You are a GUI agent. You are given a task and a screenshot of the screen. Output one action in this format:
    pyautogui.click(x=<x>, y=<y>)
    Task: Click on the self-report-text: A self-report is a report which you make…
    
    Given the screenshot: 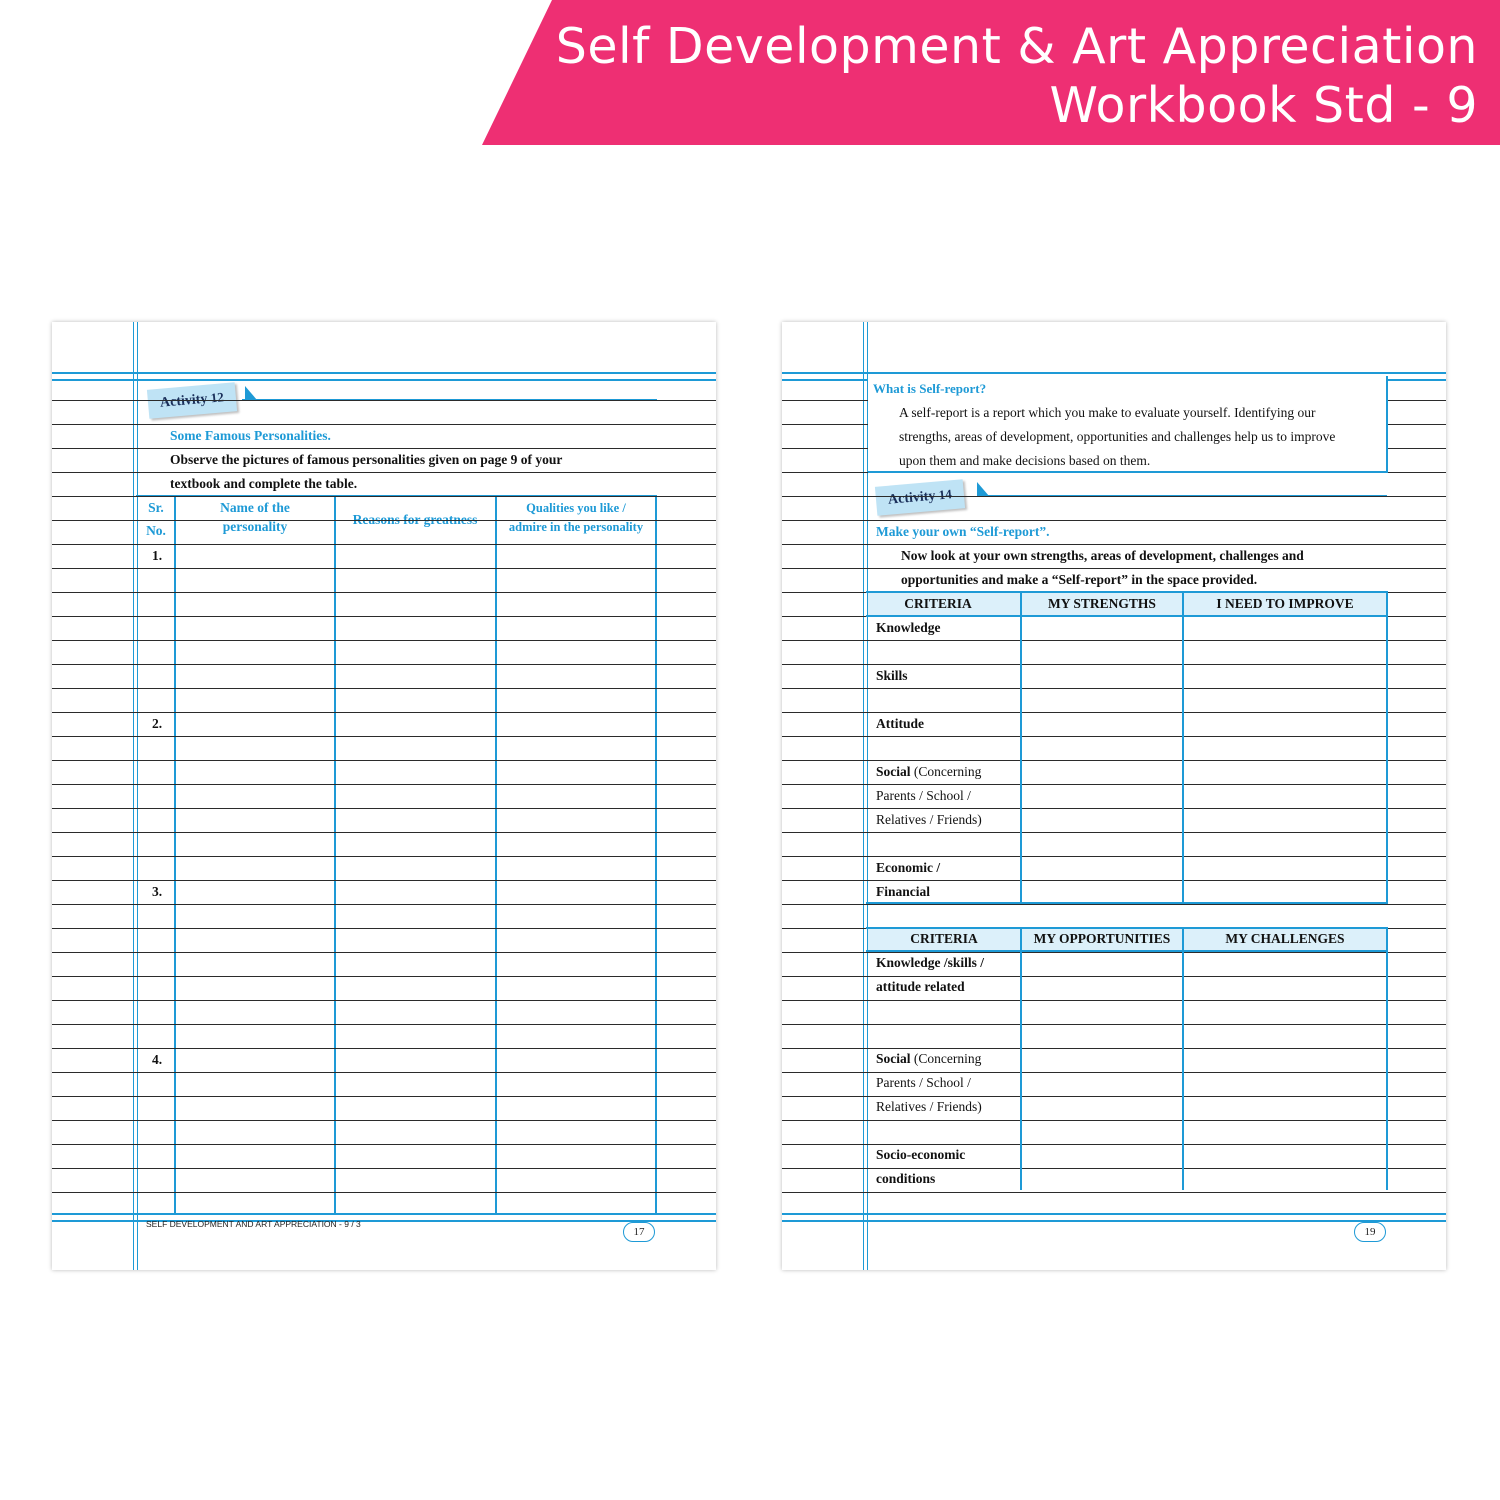 What is the action you would take?
    pyautogui.click(x=1107, y=412)
    